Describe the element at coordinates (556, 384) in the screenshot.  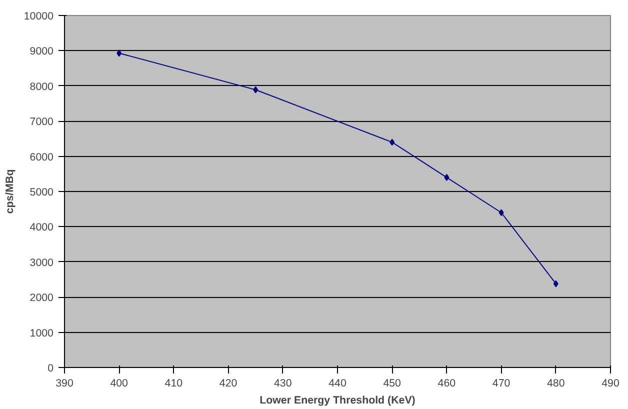
I see `x-tick-label: 480` at that location.